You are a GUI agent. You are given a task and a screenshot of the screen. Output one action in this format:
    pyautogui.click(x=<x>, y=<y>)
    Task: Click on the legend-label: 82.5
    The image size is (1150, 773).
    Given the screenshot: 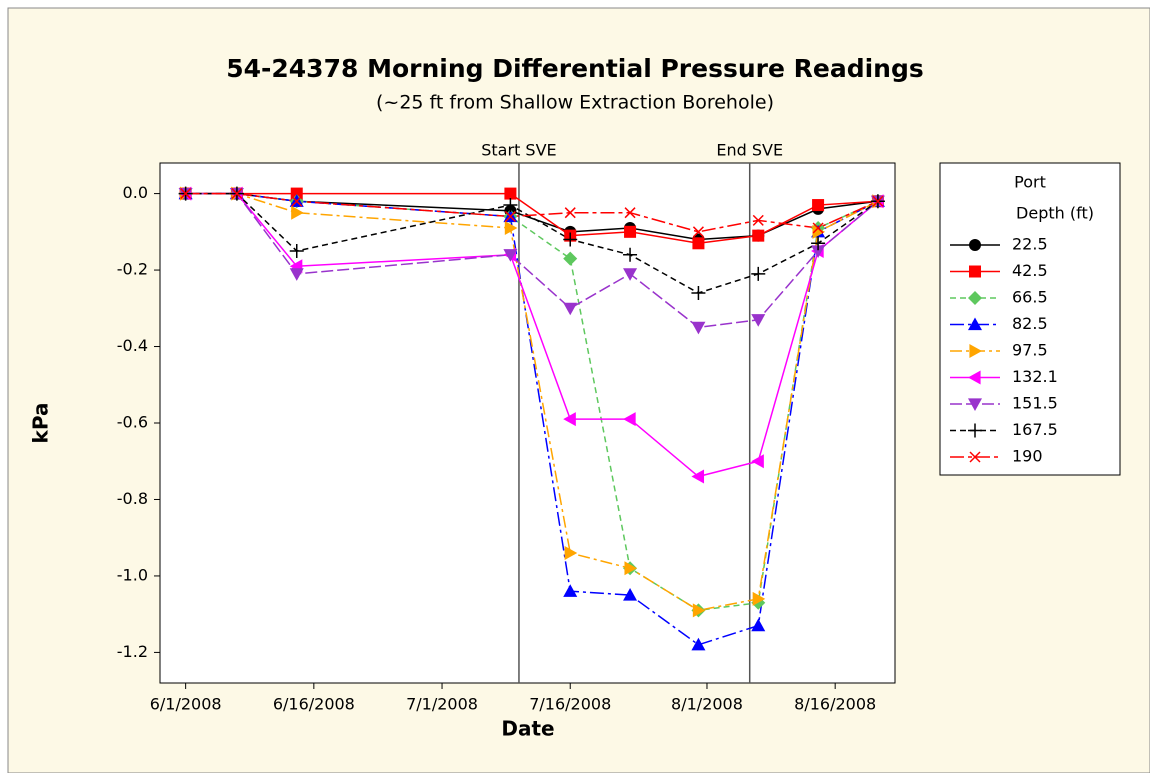 What is the action you would take?
    pyautogui.click(x=1030, y=323)
    